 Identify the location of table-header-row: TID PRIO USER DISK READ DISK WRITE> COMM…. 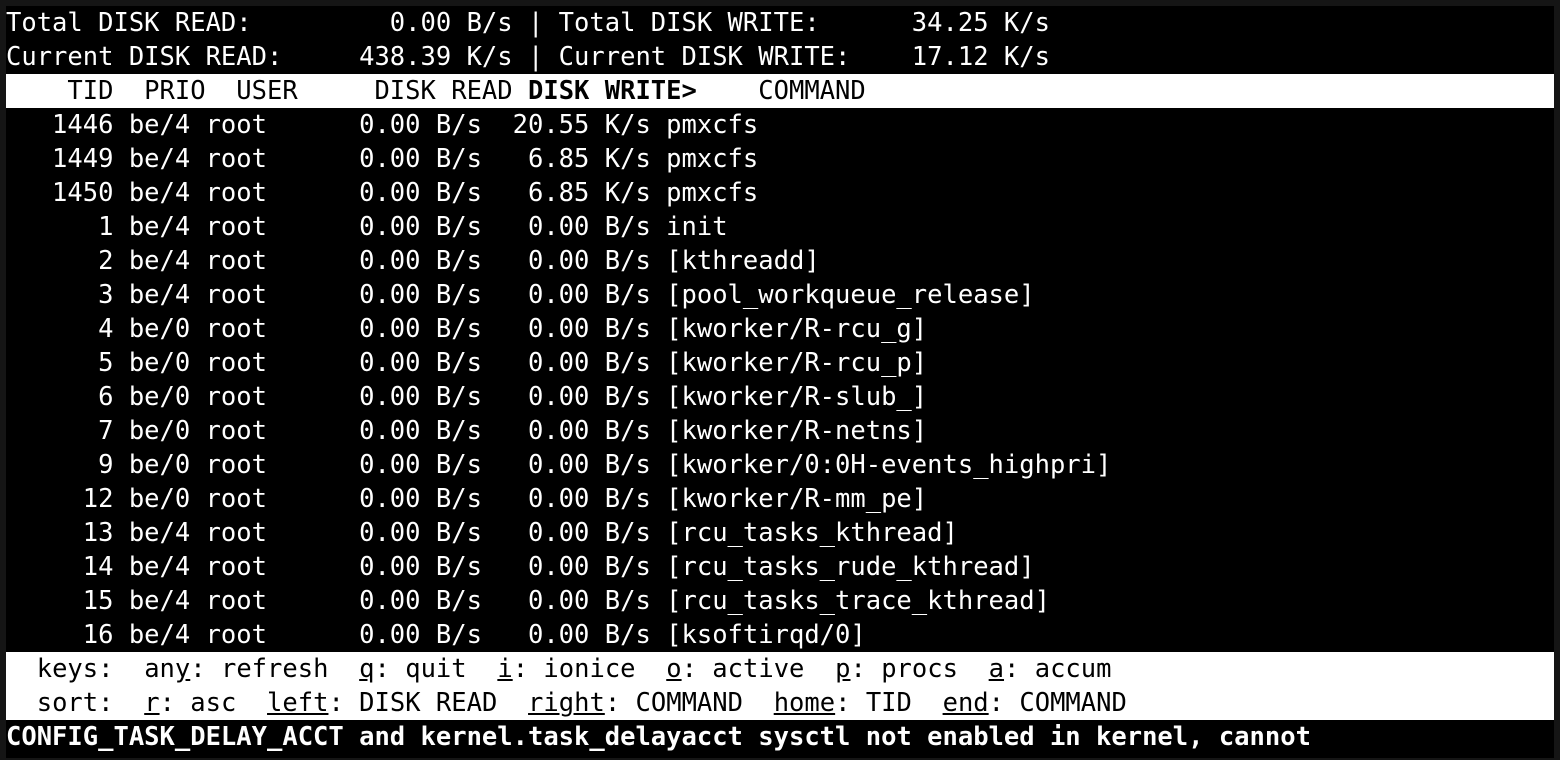
(780, 91).